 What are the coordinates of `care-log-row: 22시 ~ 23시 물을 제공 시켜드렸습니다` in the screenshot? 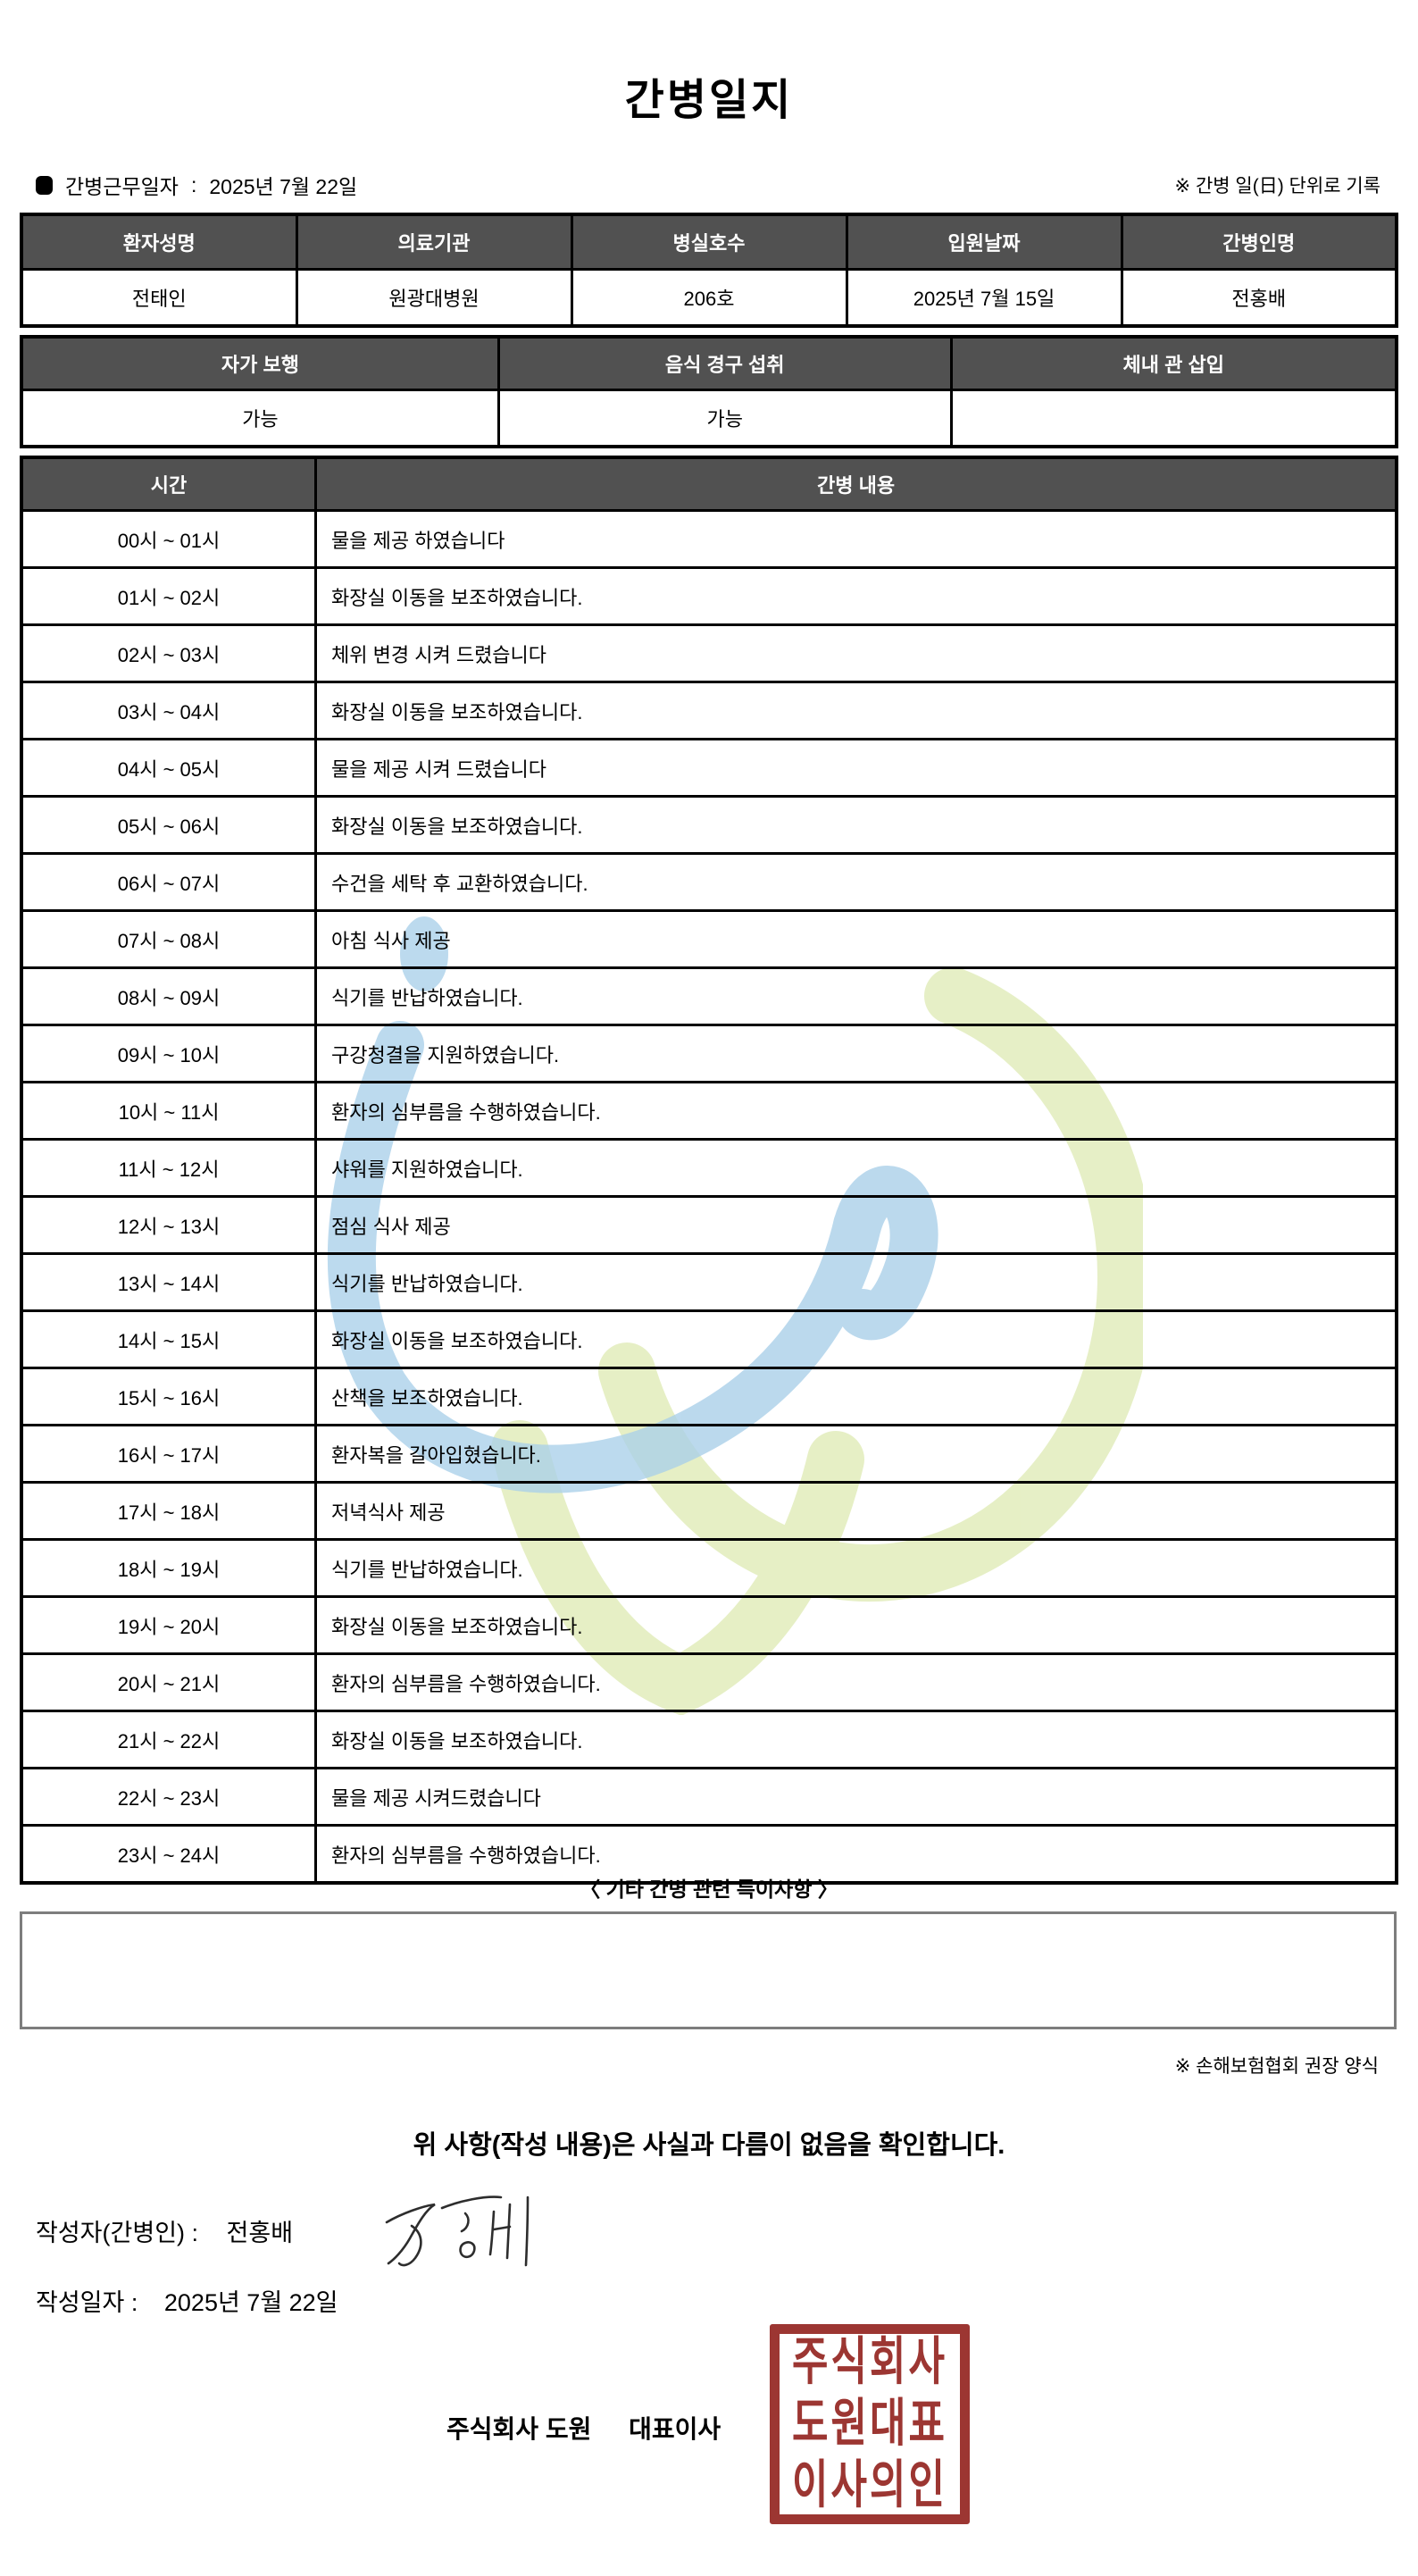 It's located at (709, 1797).